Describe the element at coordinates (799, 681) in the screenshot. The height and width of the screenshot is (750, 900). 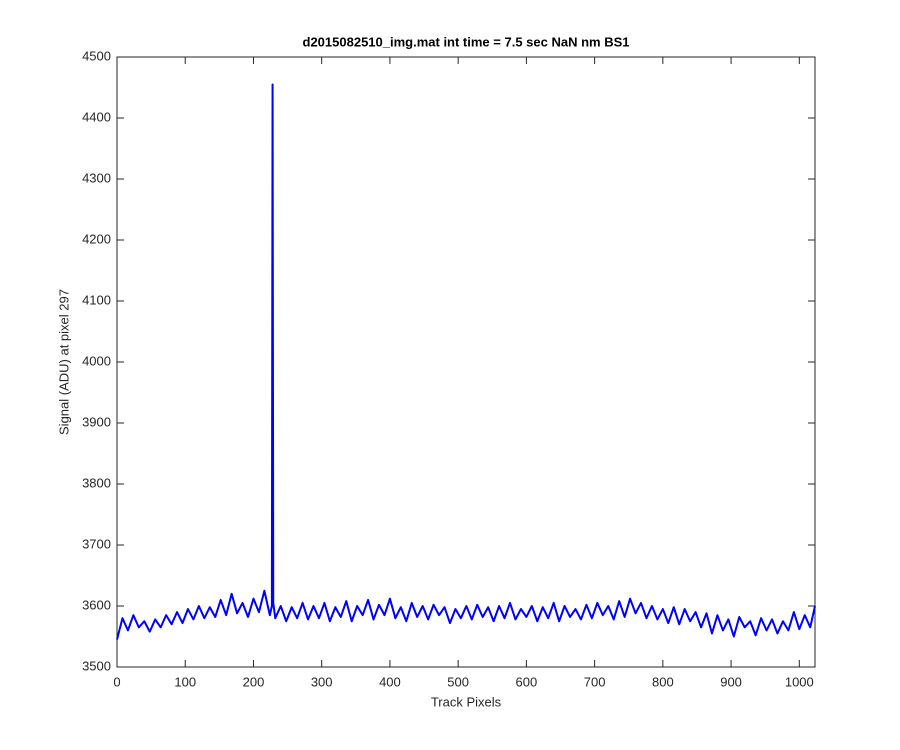
I see `x-tick-label: 1000` at that location.